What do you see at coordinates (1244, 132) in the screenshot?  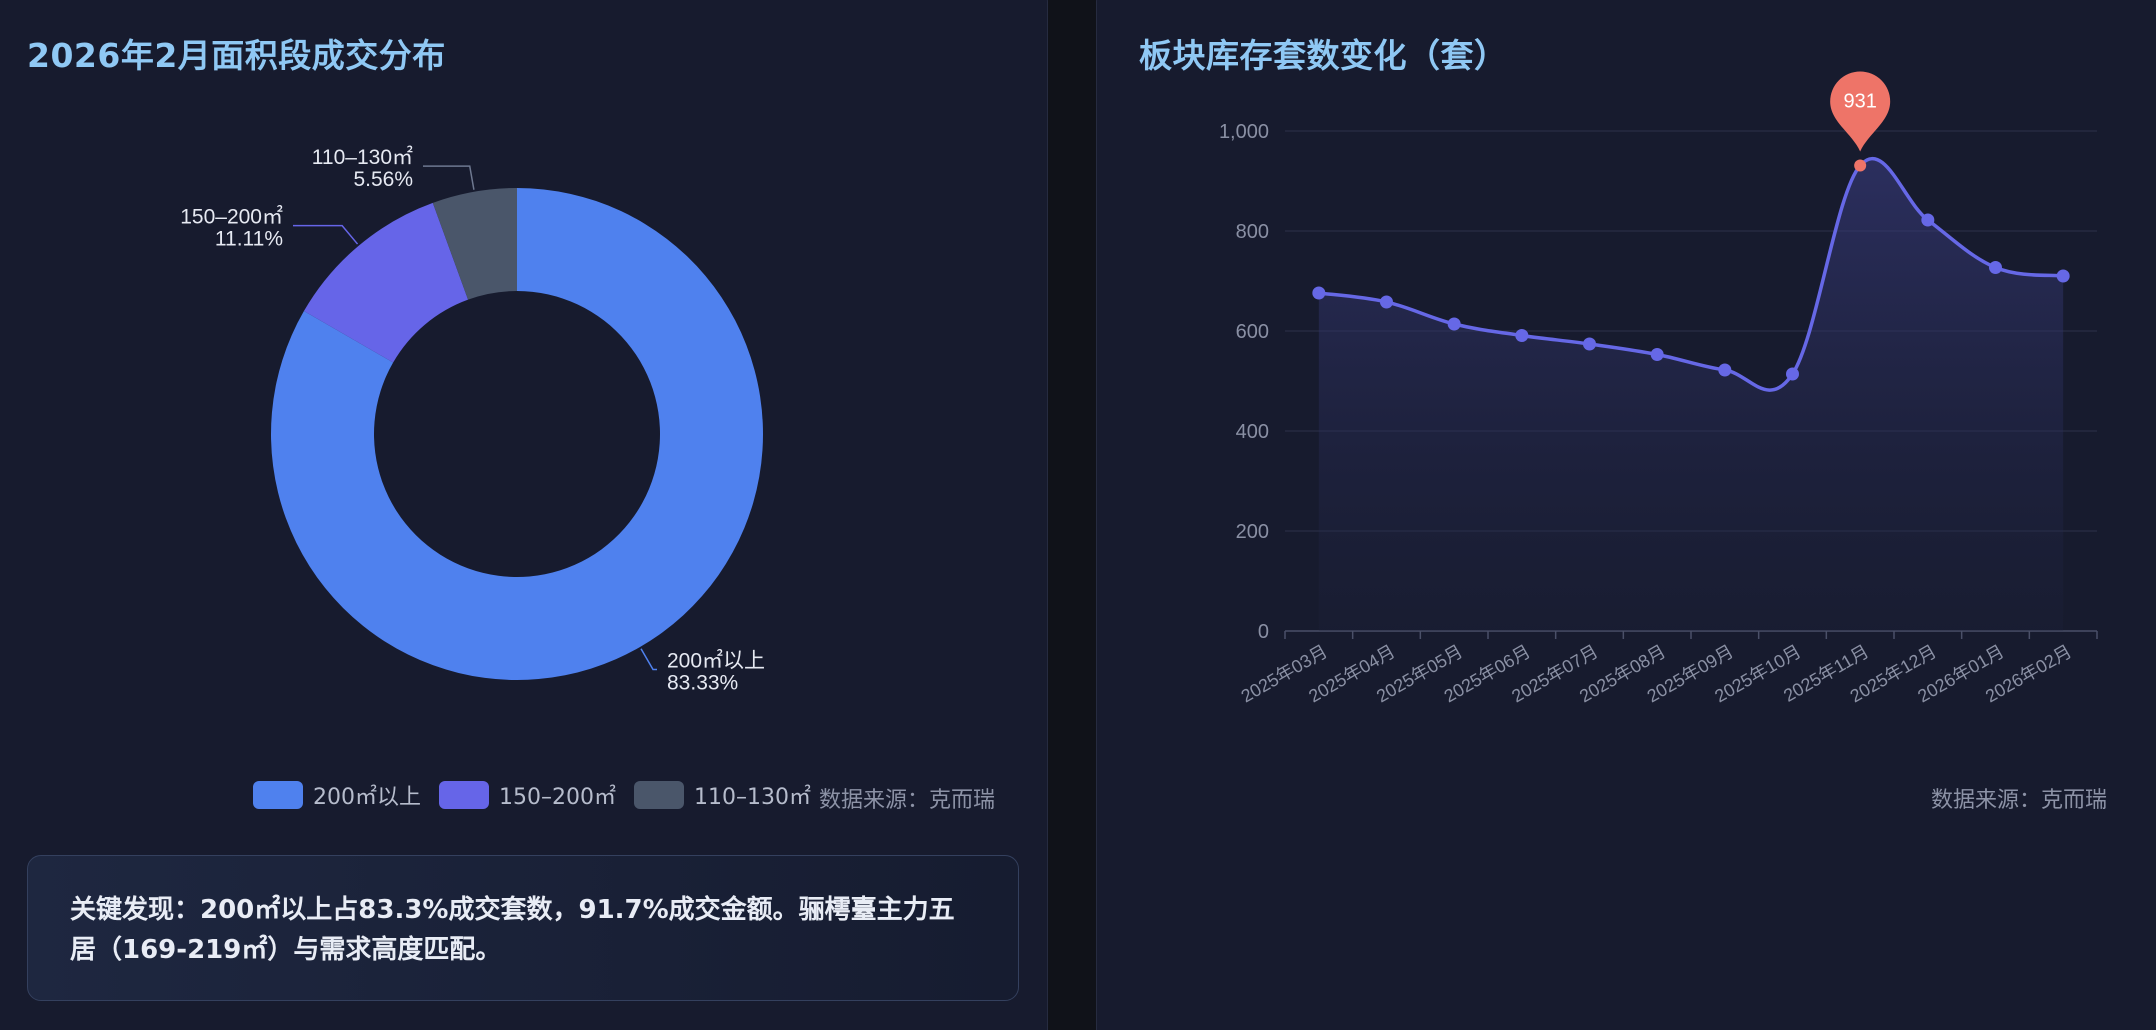 I see `y-tick-label: 1,000` at bounding box center [1244, 132].